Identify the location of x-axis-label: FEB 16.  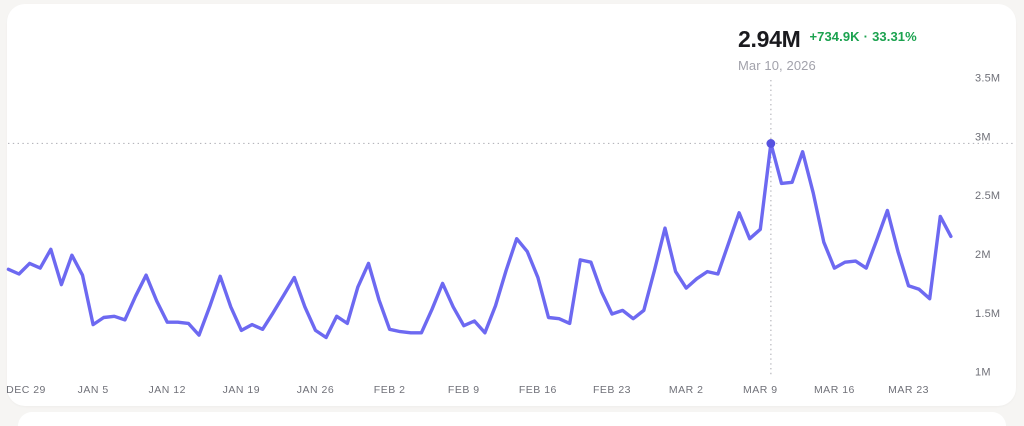
(538, 390).